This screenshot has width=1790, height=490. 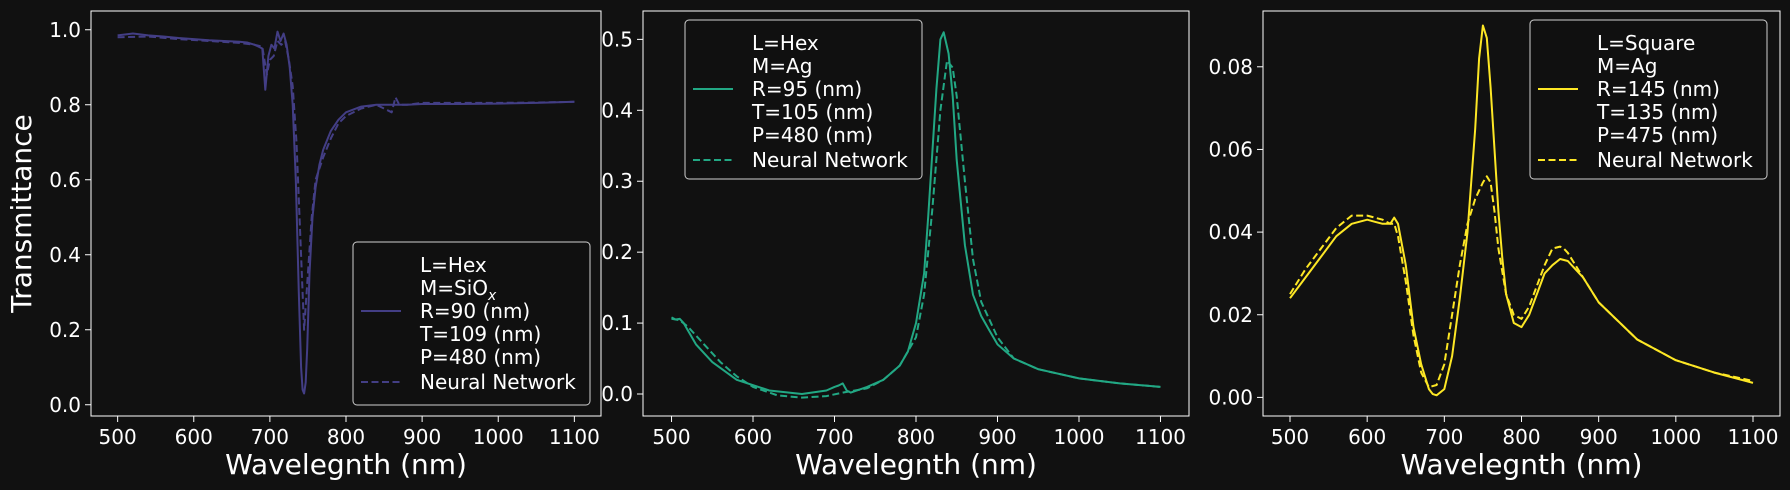 I want to click on y-tick-label: 0.08, so click(x=1230, y=67).